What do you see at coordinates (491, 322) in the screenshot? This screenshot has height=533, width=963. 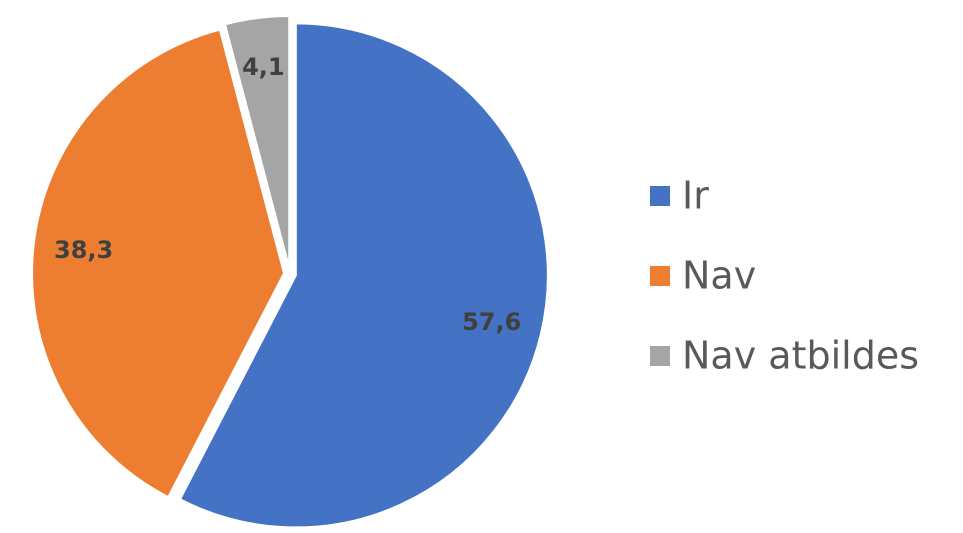 I see `data-label: 57,6` at bounding box center [491, 322].